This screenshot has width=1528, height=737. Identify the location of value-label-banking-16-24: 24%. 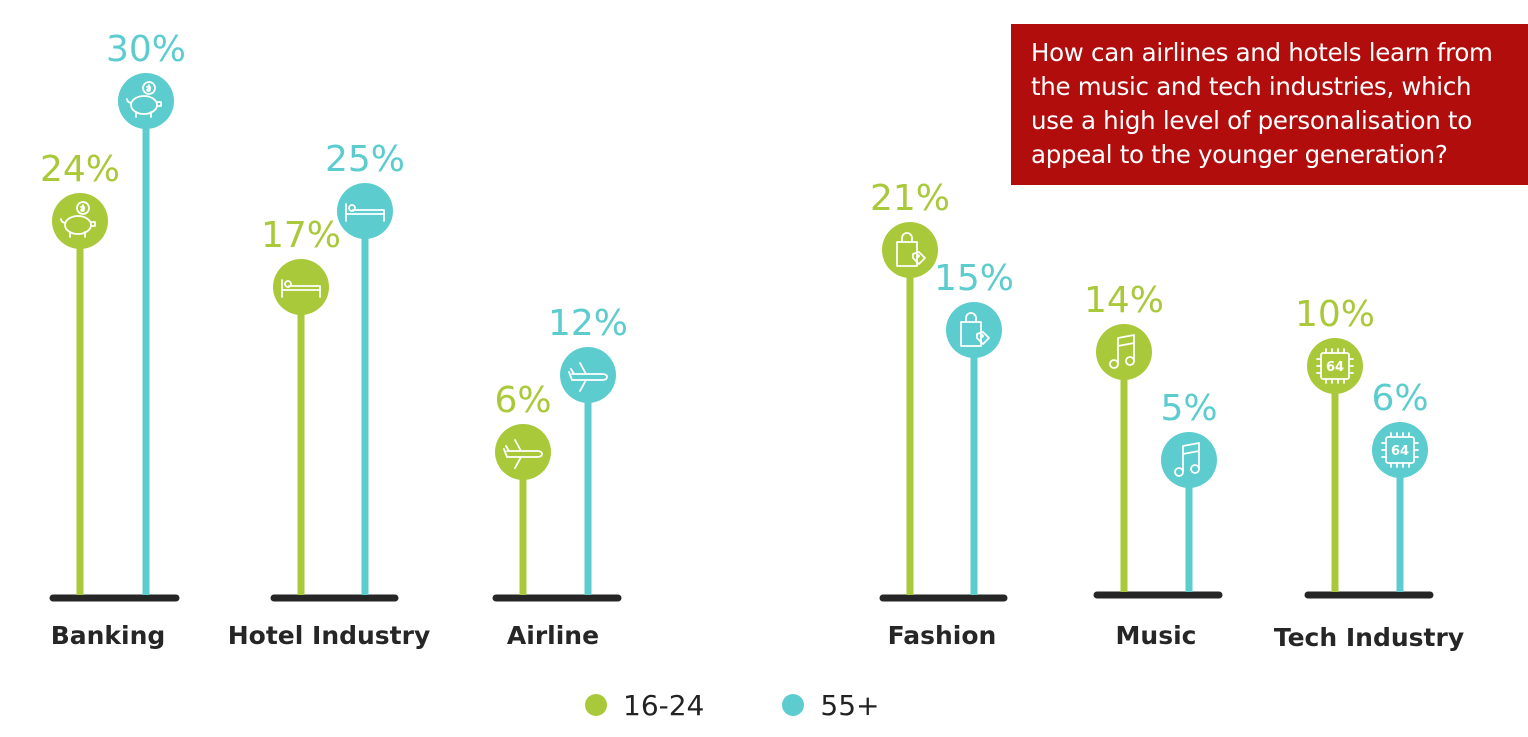
(80, 169).